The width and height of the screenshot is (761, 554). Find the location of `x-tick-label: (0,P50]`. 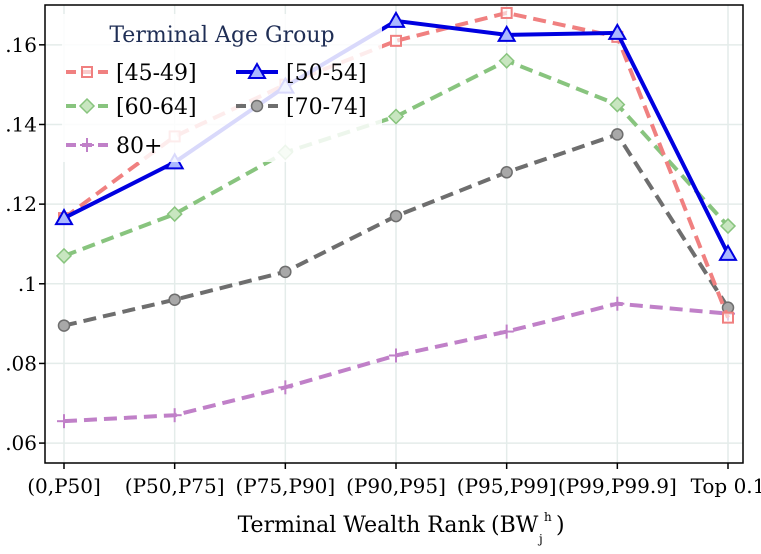

x-tick-label: (0,P50] is located at coordinates (64, 486).